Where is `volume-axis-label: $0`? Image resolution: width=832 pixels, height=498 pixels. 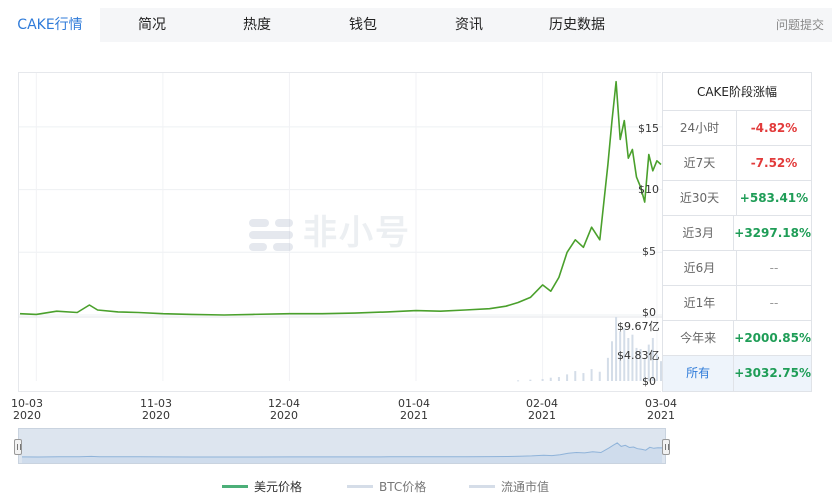
volume-axis-label: $0 is located at coordinates (649, 381).